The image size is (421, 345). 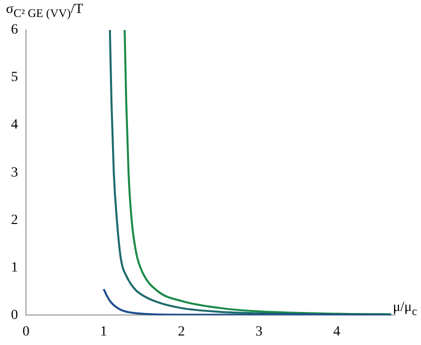 What do you see at coordinates (14, 78) in the screenshot?
I see `y-tick-label: 5` at bounding box center [14, 78].